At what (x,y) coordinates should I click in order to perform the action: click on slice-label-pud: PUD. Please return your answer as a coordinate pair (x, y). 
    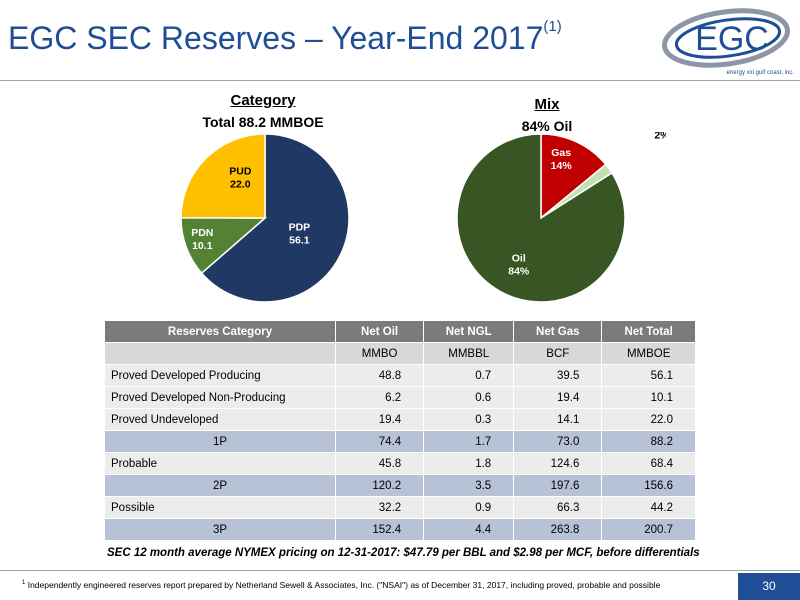
    Looking at the image, I should click on (240, 171).